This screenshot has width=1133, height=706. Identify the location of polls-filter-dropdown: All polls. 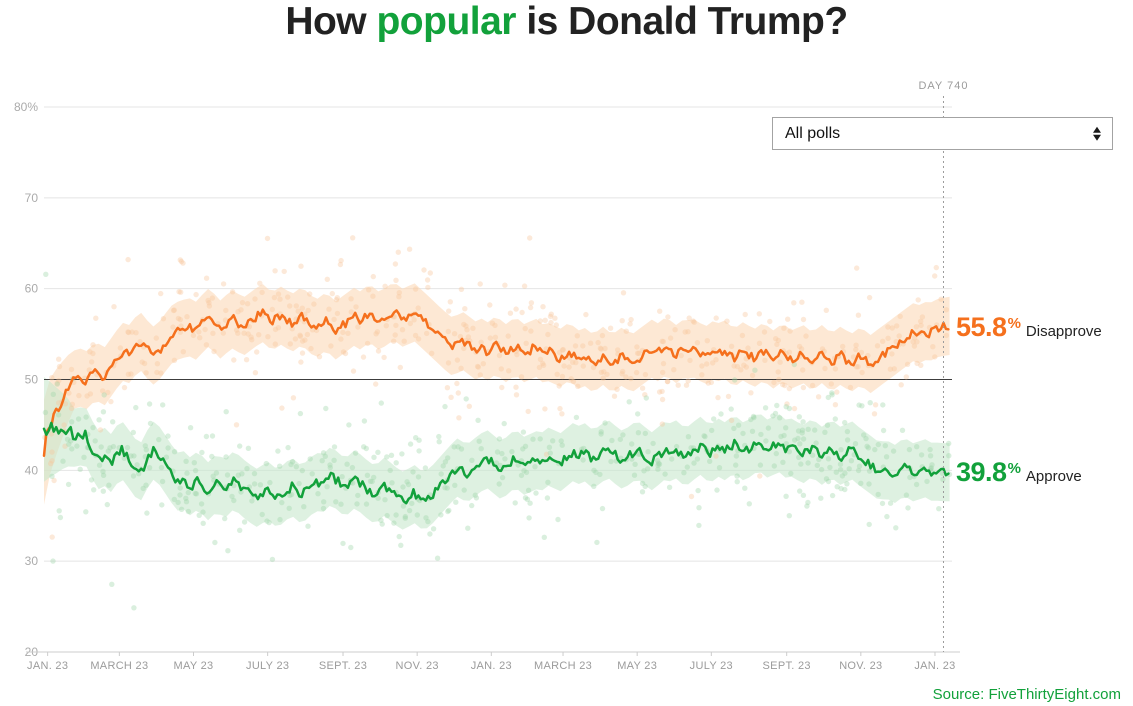
(942, 133).